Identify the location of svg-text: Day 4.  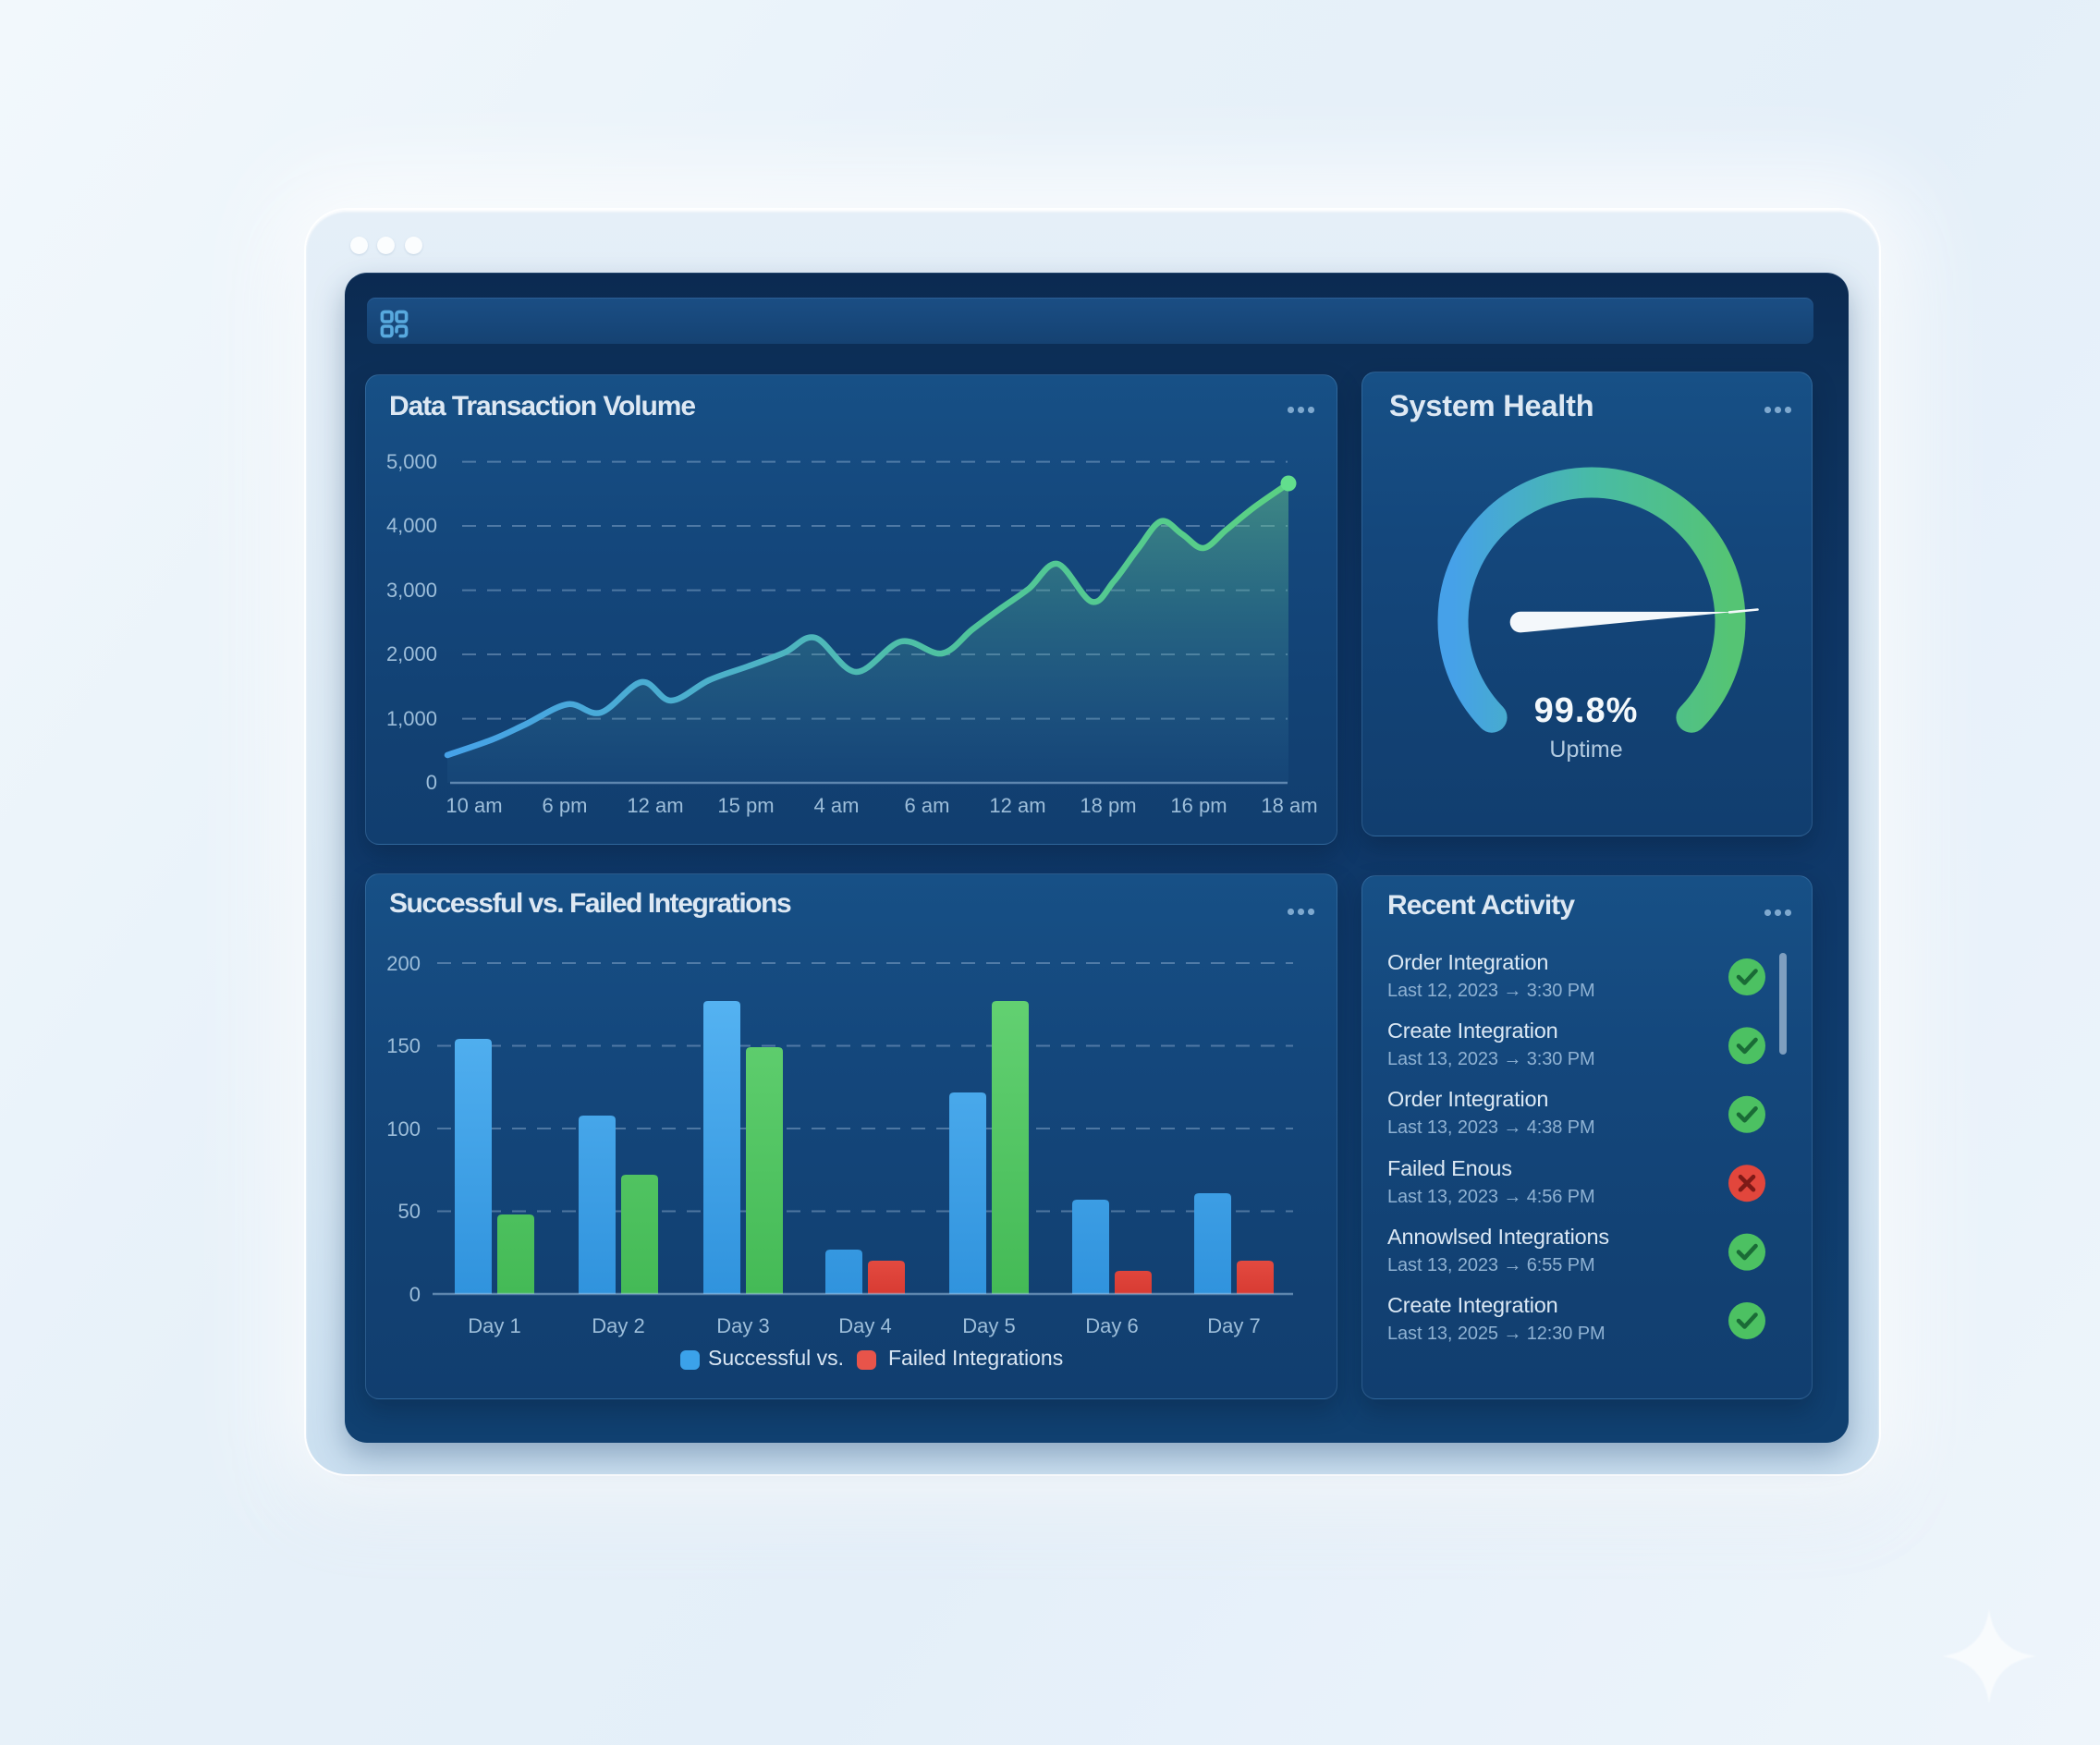
(865, 1326).